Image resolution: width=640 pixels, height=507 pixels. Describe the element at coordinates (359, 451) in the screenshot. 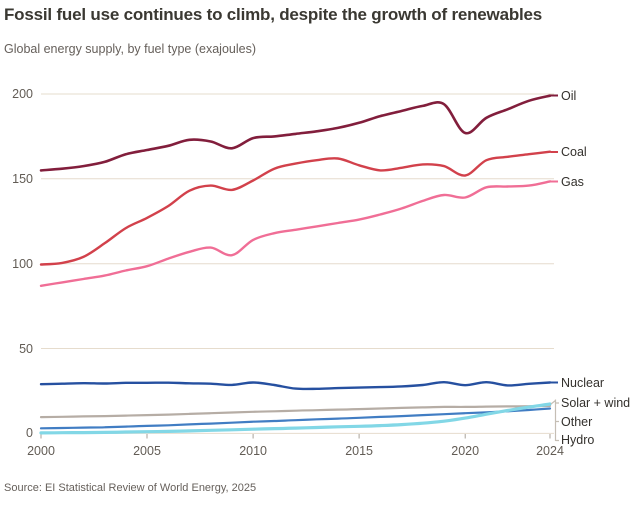

I see `x-tick-label-2015: 2015` at that location.